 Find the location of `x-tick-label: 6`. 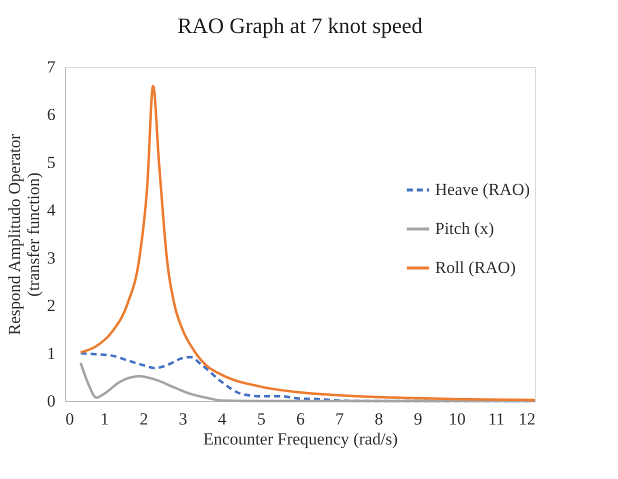

x-tick-label: 6 is located at coordinates (300, 419).